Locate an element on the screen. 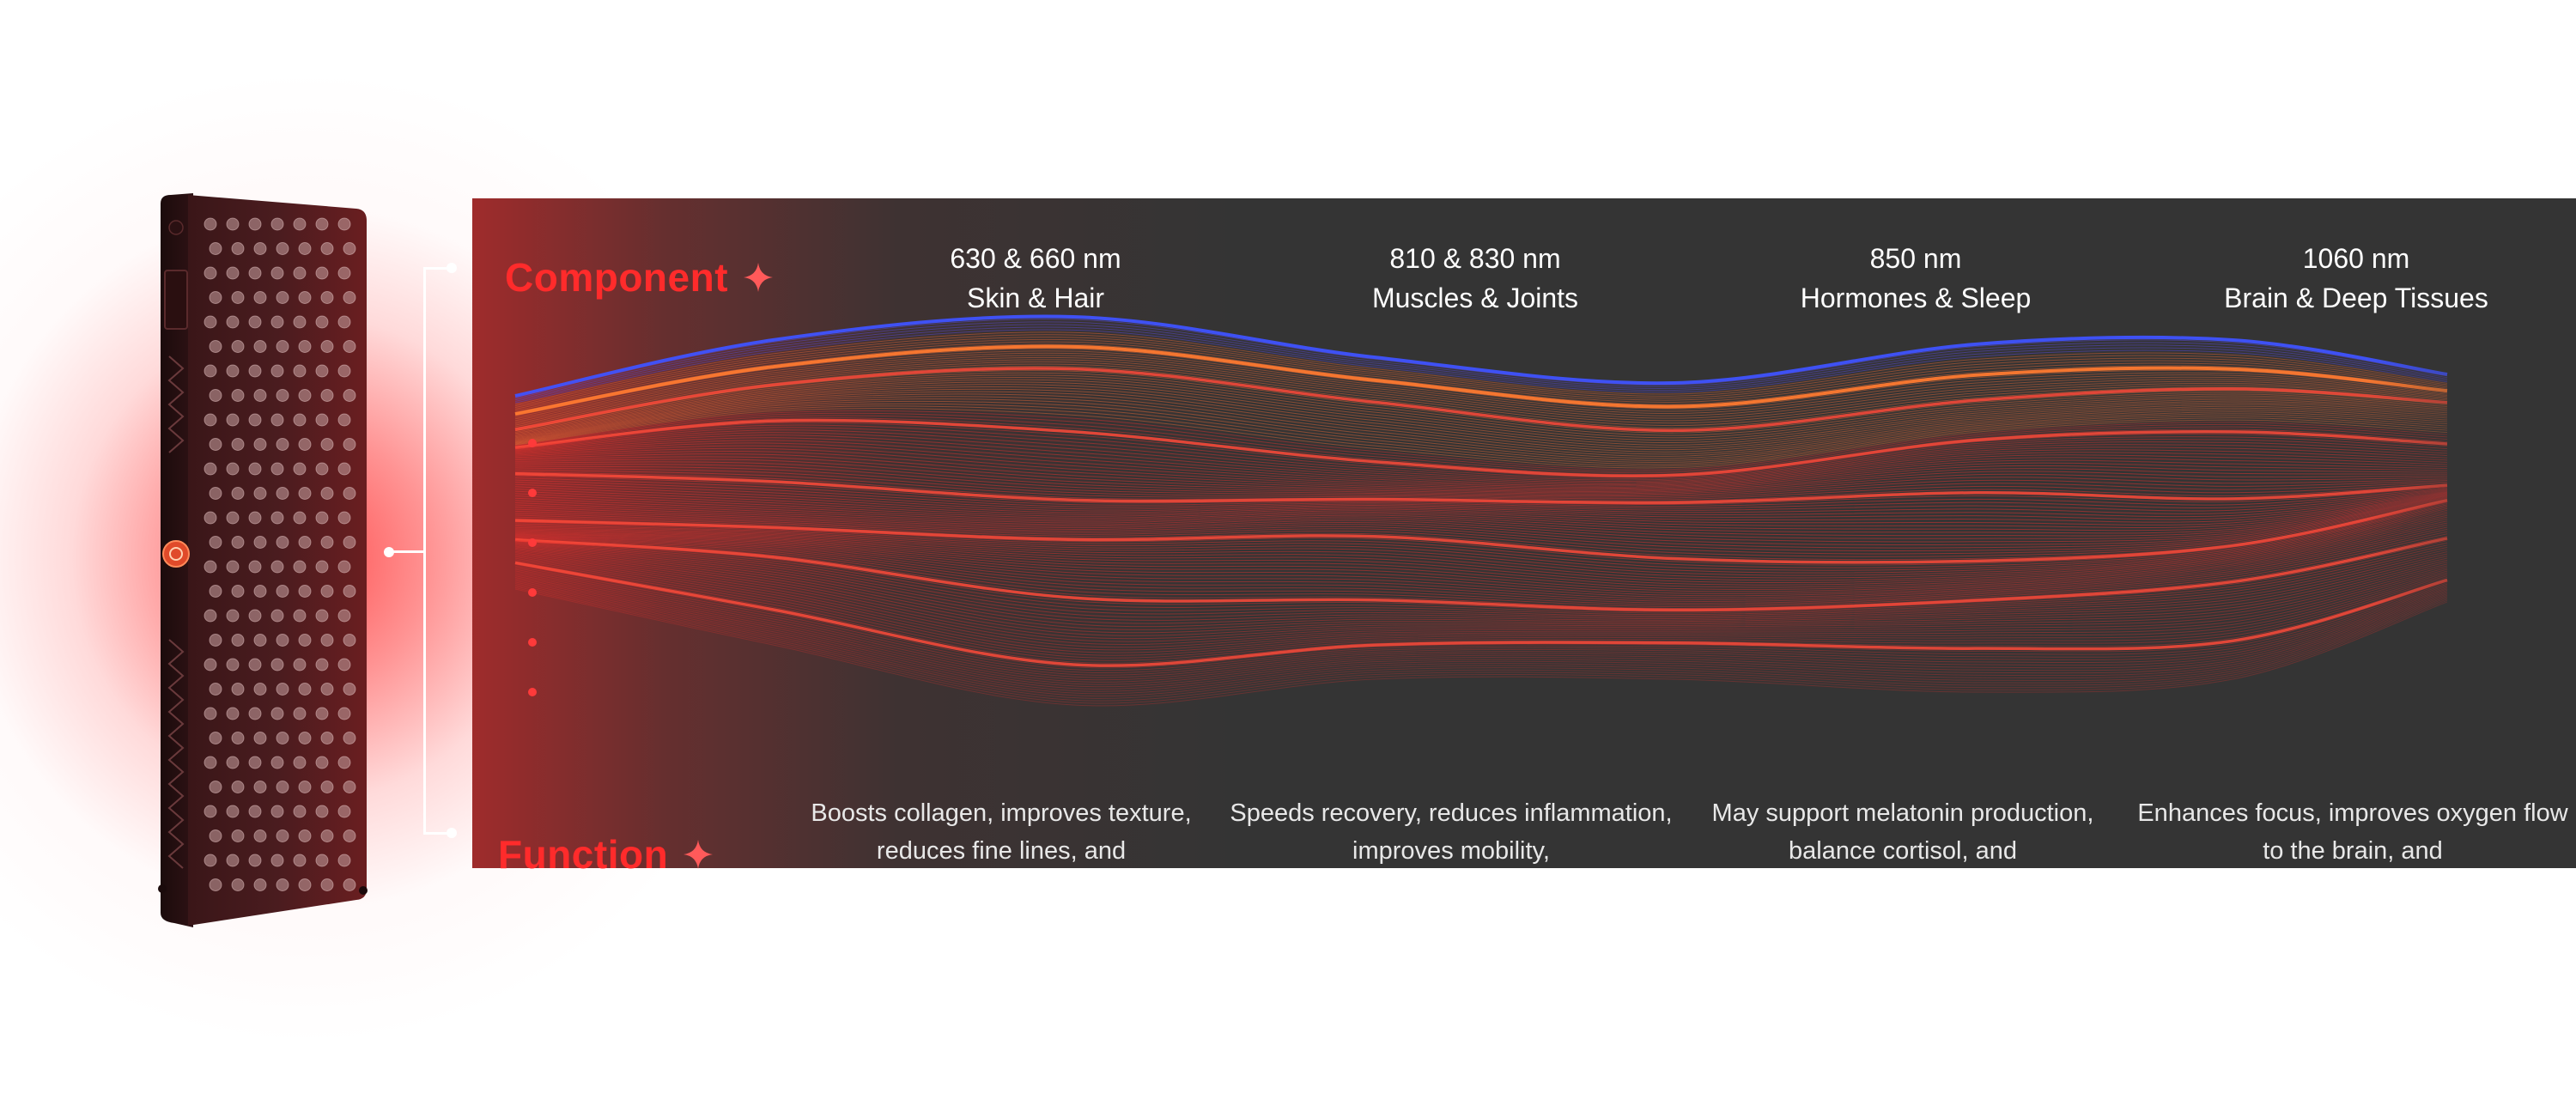  side-pattern is located at coordinates (176, 612).